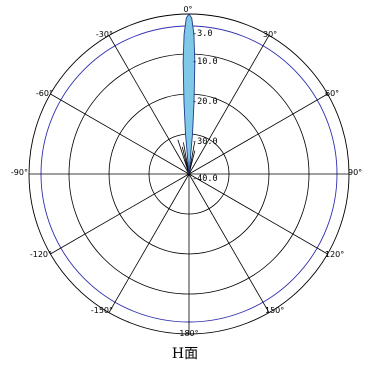  What do you see at coordinates (205, 102) in the screenshot?
I see `radial-label: -20.0` at bounding box center [205, 102].